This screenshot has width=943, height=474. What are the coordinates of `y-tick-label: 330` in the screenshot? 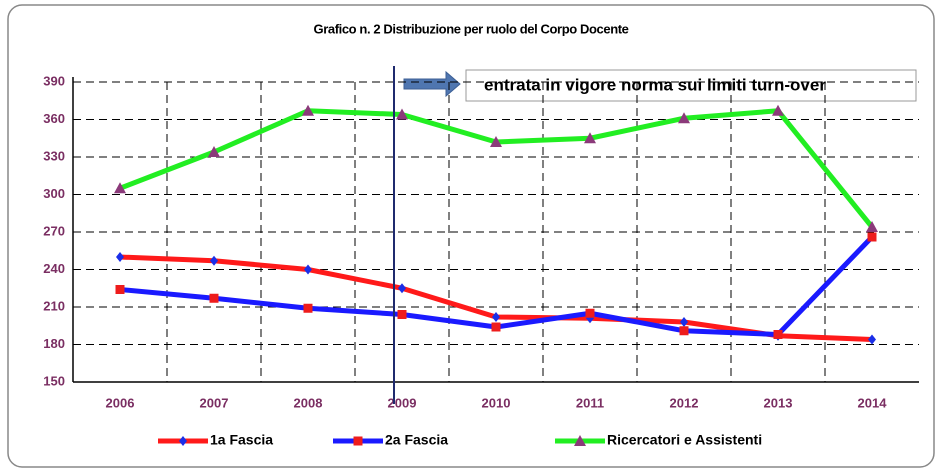 It's located at (54, 155).